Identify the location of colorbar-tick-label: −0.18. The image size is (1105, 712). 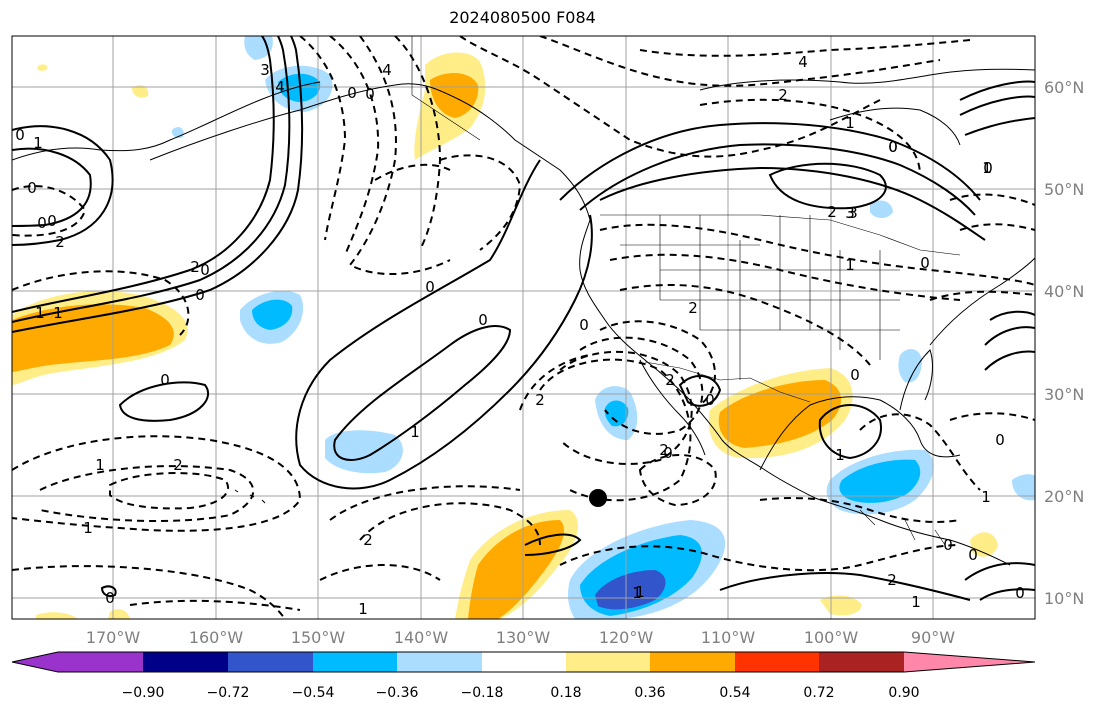
(482, 693).